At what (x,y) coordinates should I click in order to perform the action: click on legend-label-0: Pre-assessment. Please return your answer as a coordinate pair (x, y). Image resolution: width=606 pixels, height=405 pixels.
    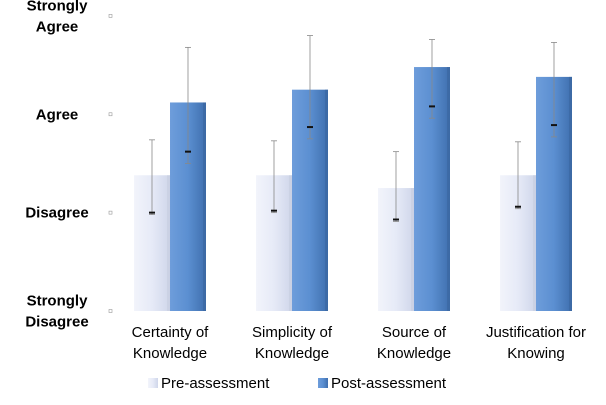
    Looking at the image, I should click on (215, 383).